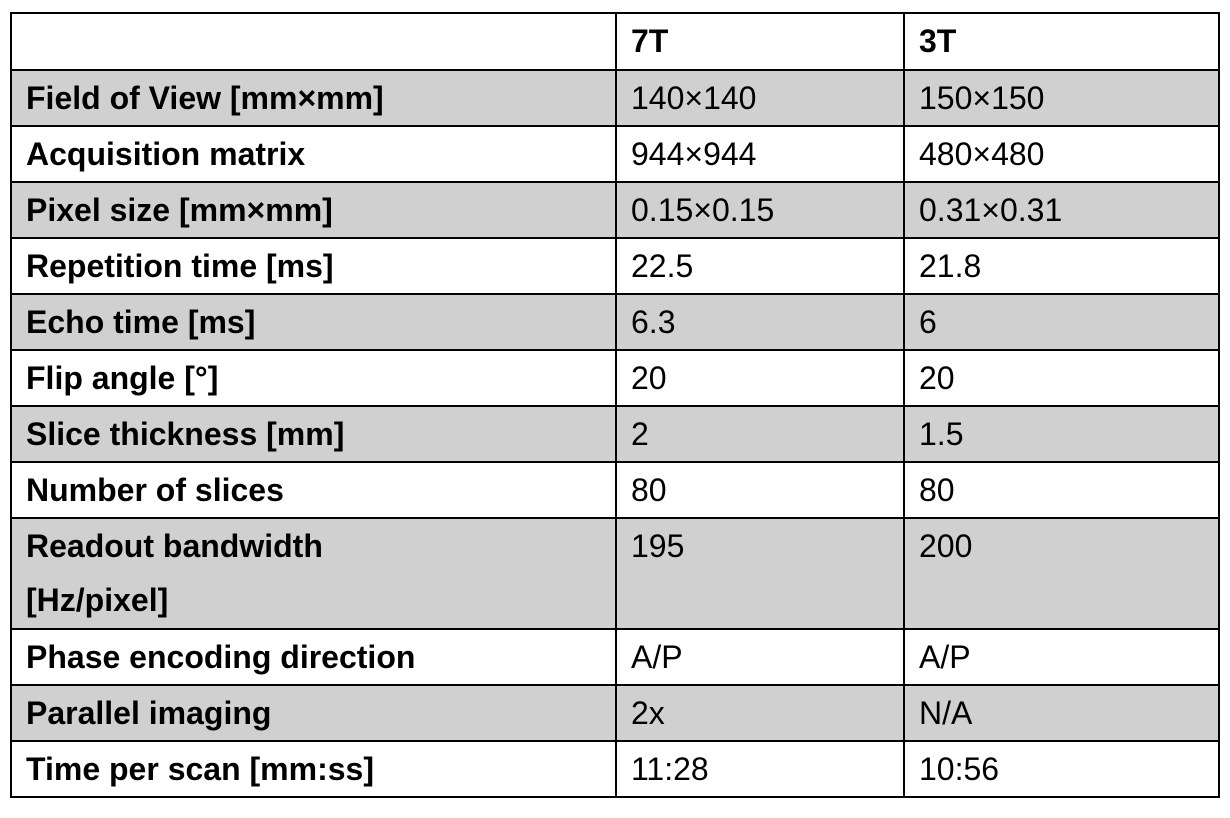 This screenshot has width=1230, height=818. I want to click on table-row: Readout bandwidth [Hz/pixel] 195 200, so click(615, 573).